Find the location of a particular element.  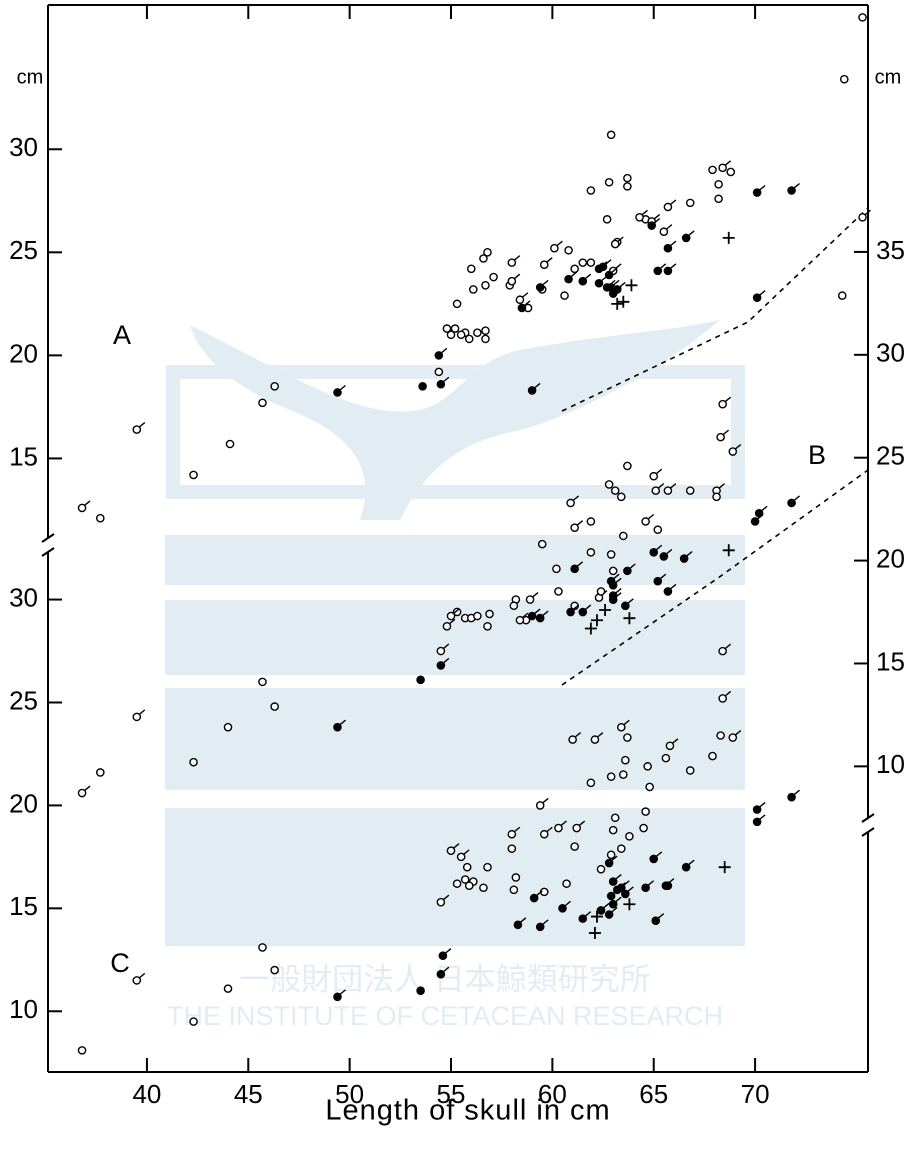

watermark-text: THE INSTITUTE OF CETACEAN RESEARCH is located at coordinates (445, 1016).